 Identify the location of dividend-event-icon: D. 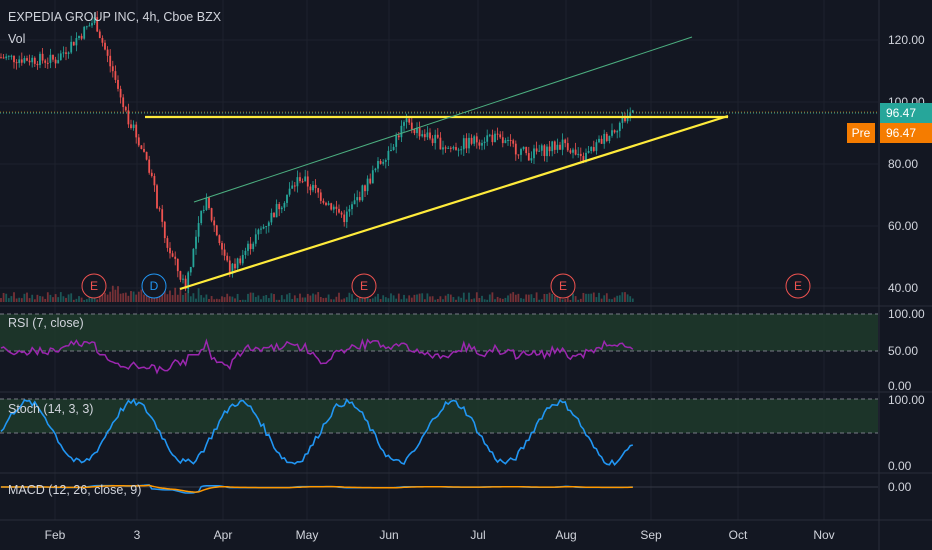
(154, 286).